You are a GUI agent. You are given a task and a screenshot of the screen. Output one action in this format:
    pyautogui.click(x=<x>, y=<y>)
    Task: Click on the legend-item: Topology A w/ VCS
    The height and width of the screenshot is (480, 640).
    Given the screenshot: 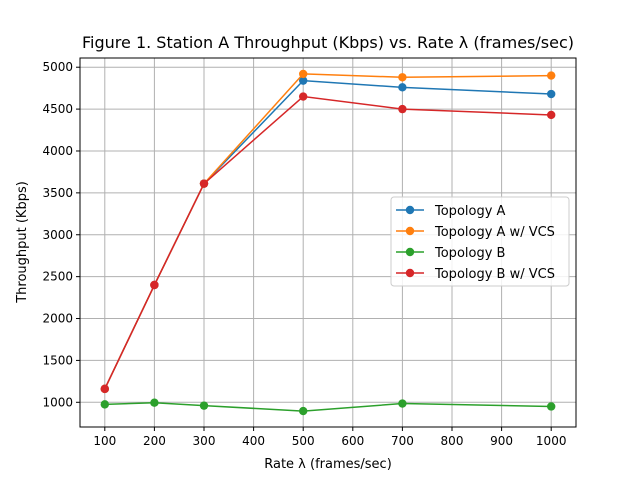 What is the action you would take?
    pyautogui.click(x=475, y=232)
    